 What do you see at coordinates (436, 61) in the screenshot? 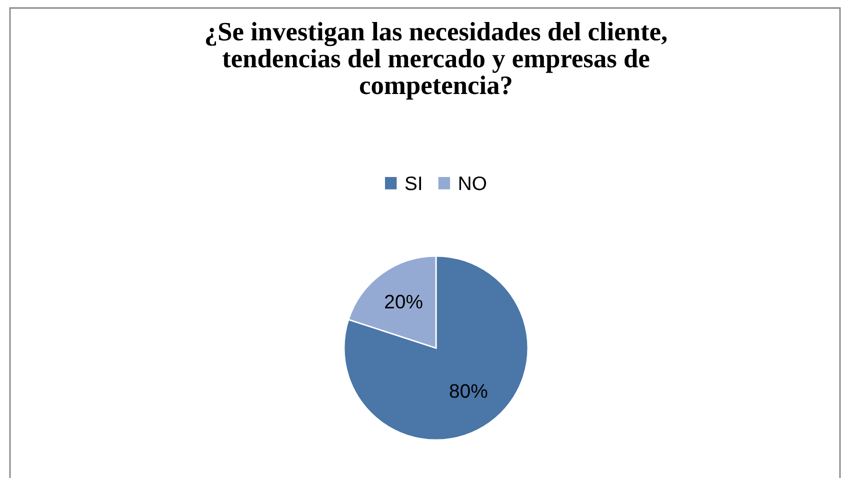
I see `chart-title: ¿Se investigan las necesidades del cliente, tendencias del mercado y empresas de competencia?` at bounding box center [436, 61].